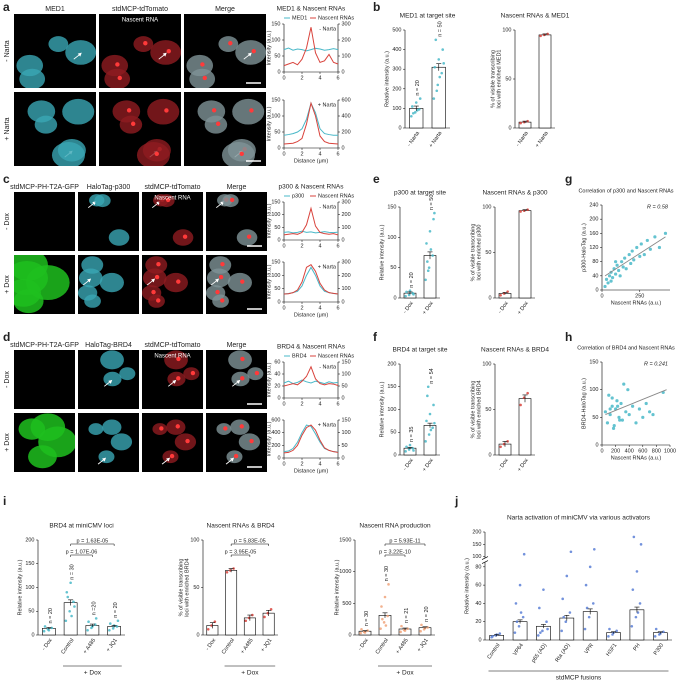 The width and height of the screenshot is (680, 687). Describe the element at coordinates (283, 78) in the screenshot. I see `x-tick-label: 0` at that location.